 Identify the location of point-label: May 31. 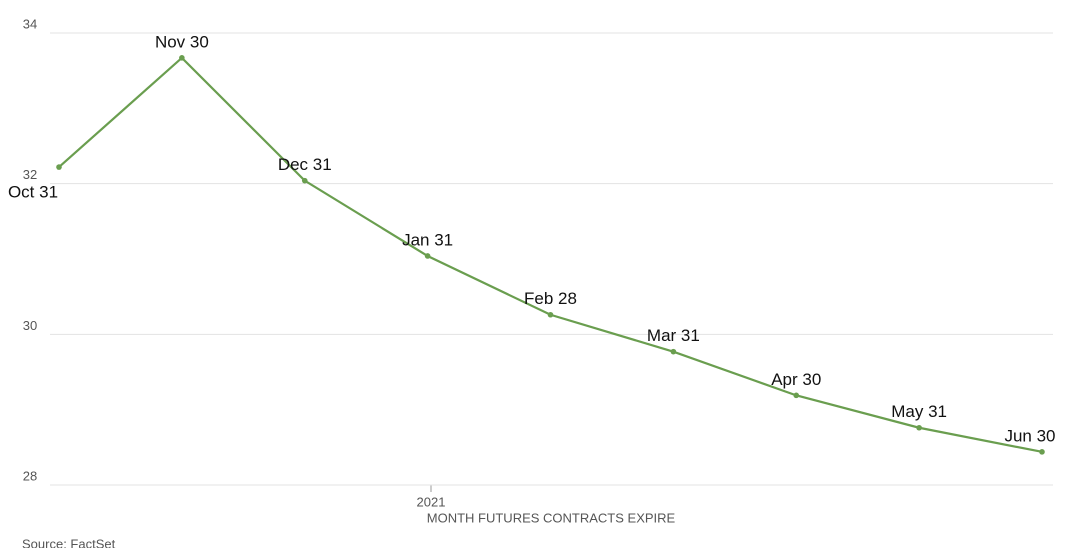
(919, 411).